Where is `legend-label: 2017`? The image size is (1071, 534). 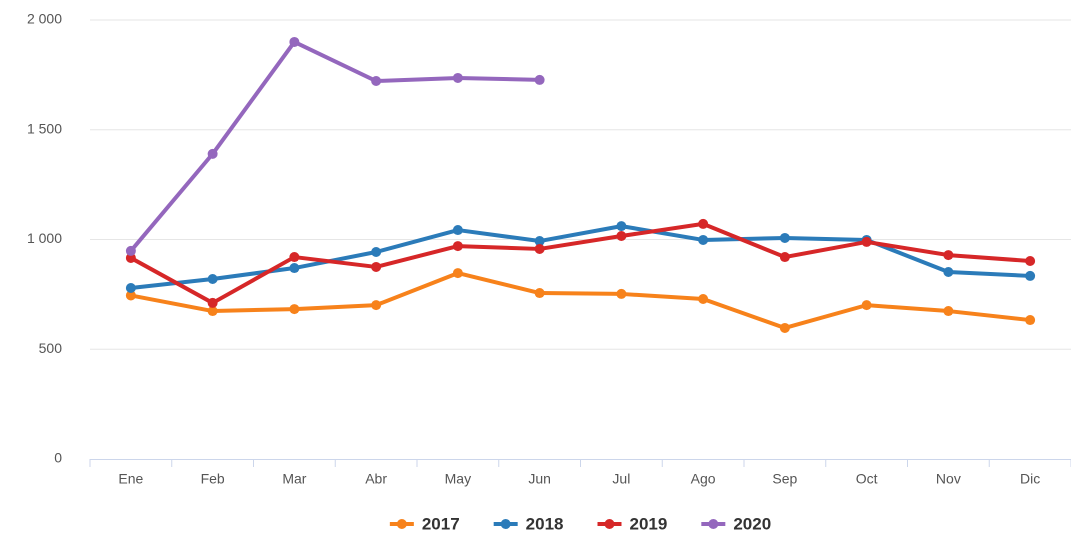 legend-label: 2017 is located at coordinates (441, 523).